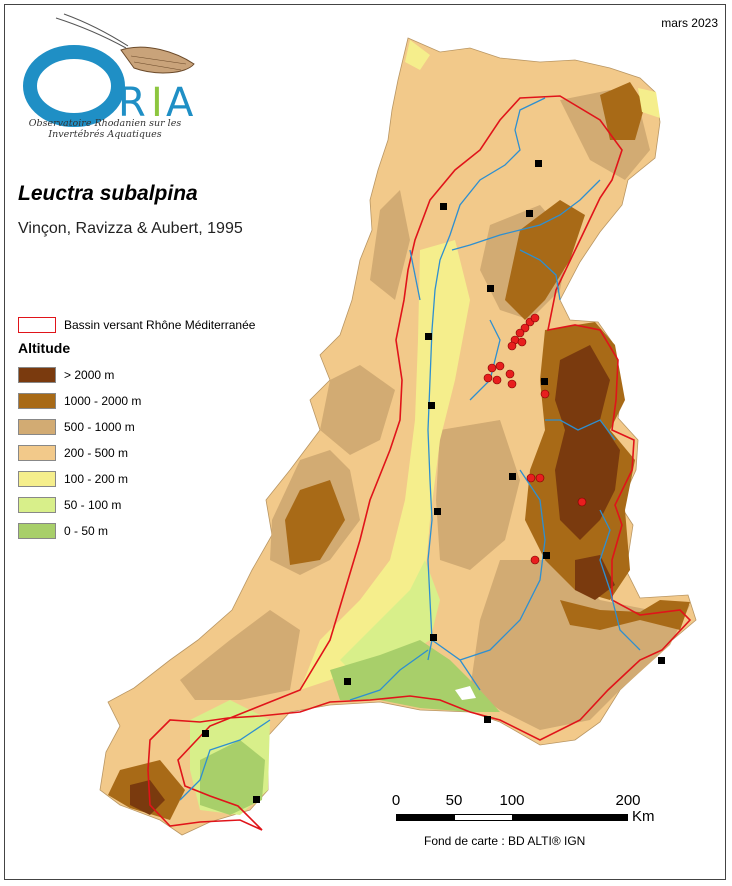  I want to click on legend-class-label: 100 - 200 m, so click(96, 479).